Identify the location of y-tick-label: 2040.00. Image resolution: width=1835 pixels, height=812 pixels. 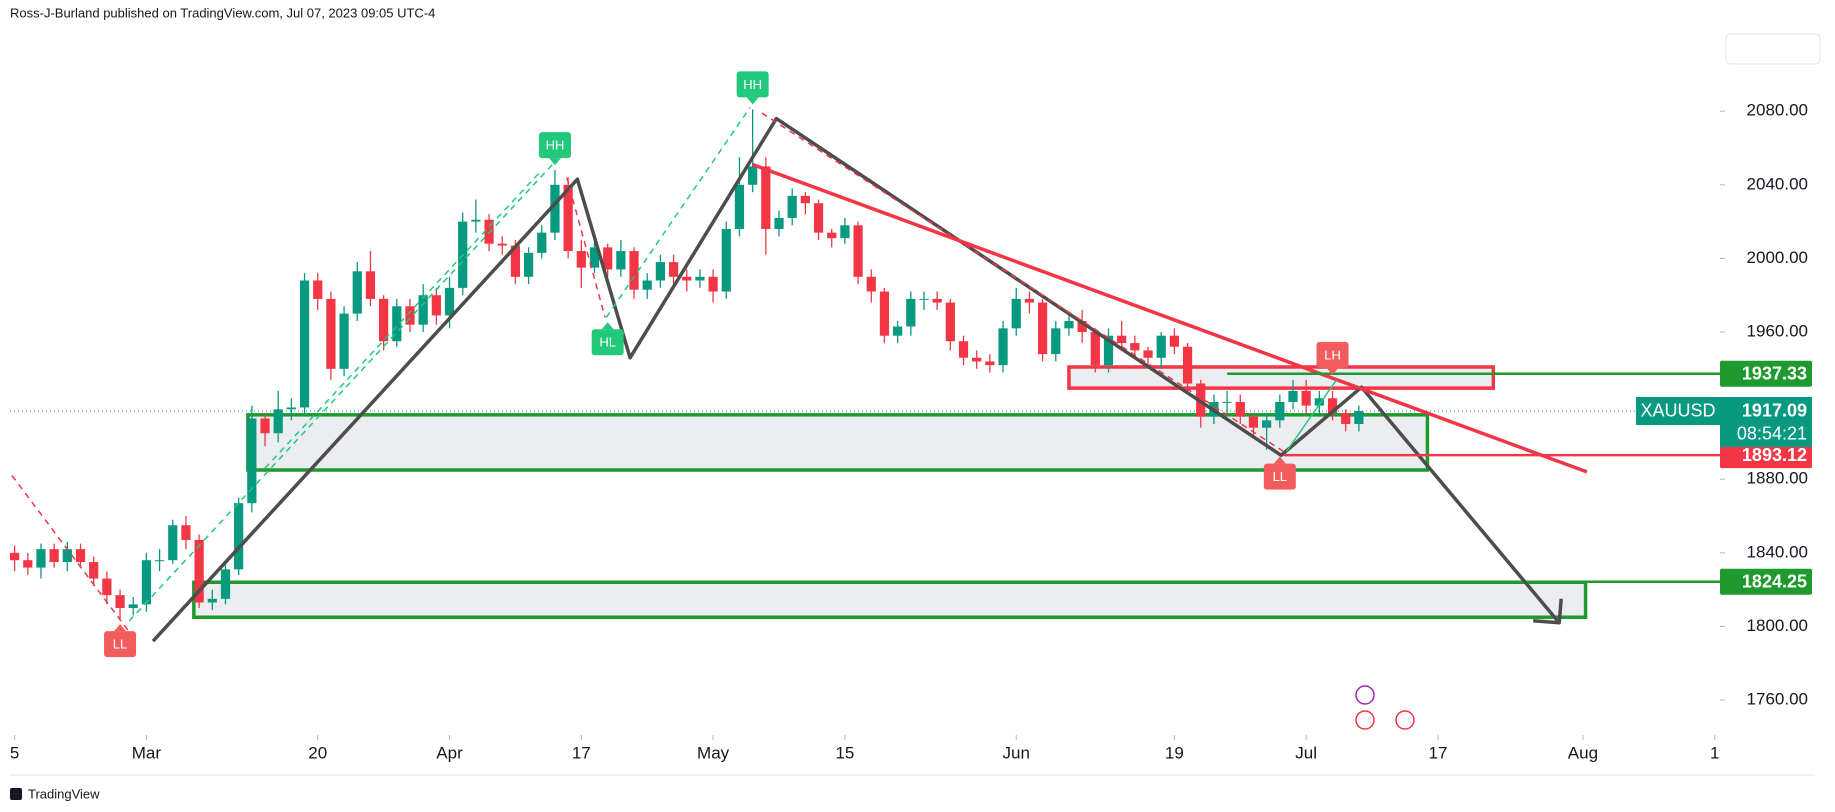
(1777, 183).